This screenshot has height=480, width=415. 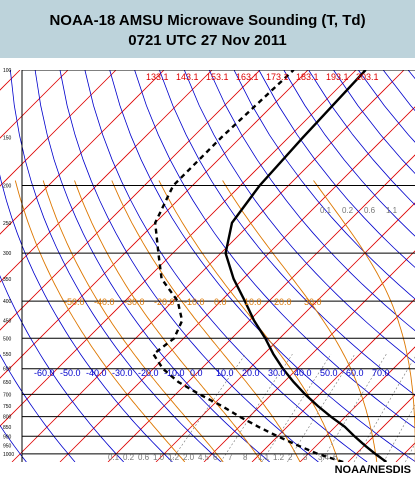 What do you see at coordinates (159, 457) in the screenshot?
I see `mixing-ratio-label: 1.0` at bounding box center [159, 457].